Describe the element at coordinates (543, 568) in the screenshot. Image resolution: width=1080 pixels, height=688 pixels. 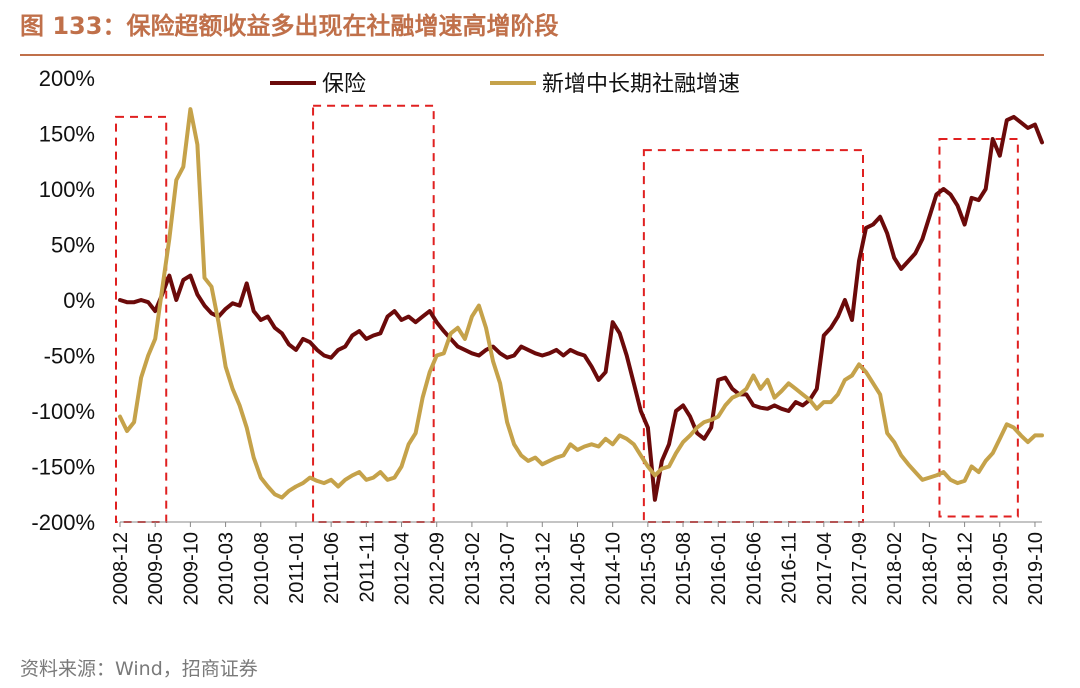
I see `x-tick-label: 2013-12` at that location.